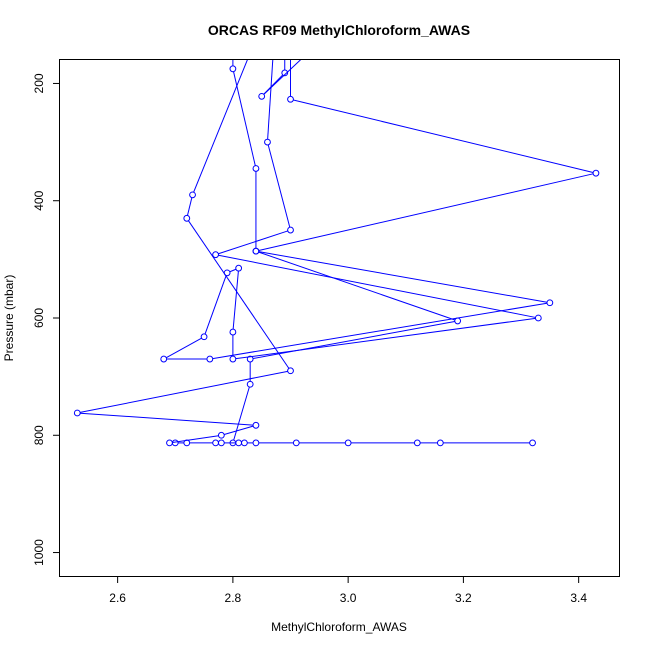  What do you see at coordinates (39, 552) in the screenshot?
I see `y-tick-label: 1000` at bounding box center [39, 552].